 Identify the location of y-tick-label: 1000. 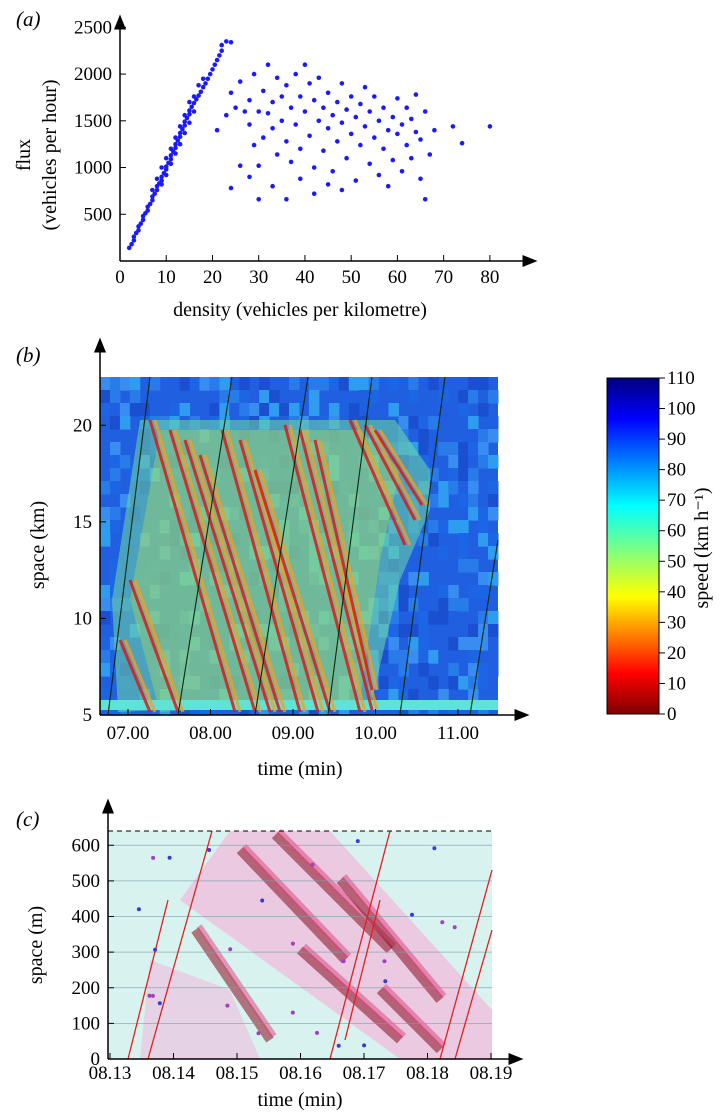
(93, 168).